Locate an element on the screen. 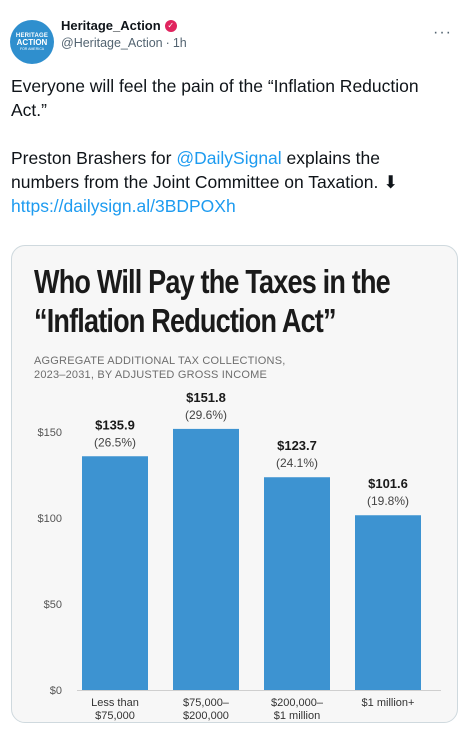 This screenshot has height=732, width=466. author-display-name: Heritage_Action is located at coordinates (111, 25).